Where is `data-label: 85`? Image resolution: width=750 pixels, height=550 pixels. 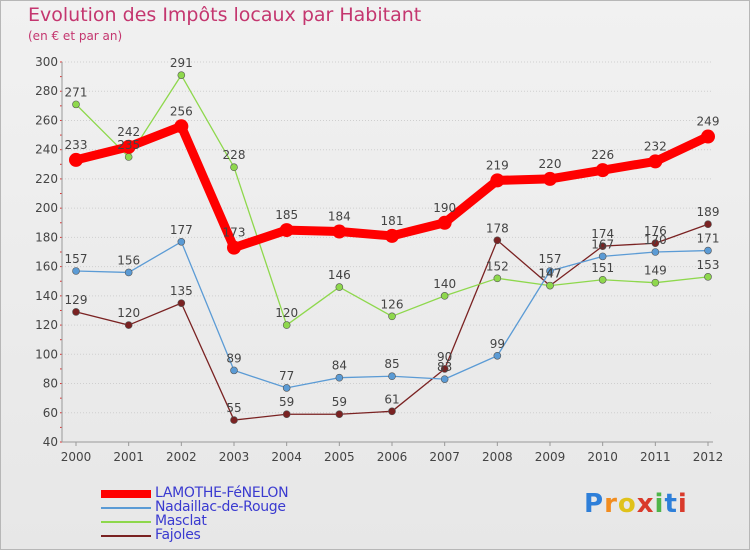
data-label: 85 is located at coordinates (391, 364).